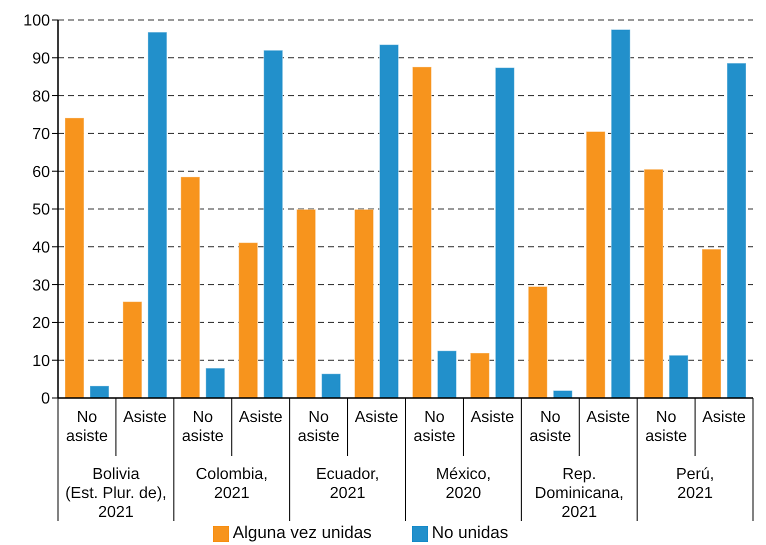  I want to click on text: Ecuador, 2021, so click(348, 484).